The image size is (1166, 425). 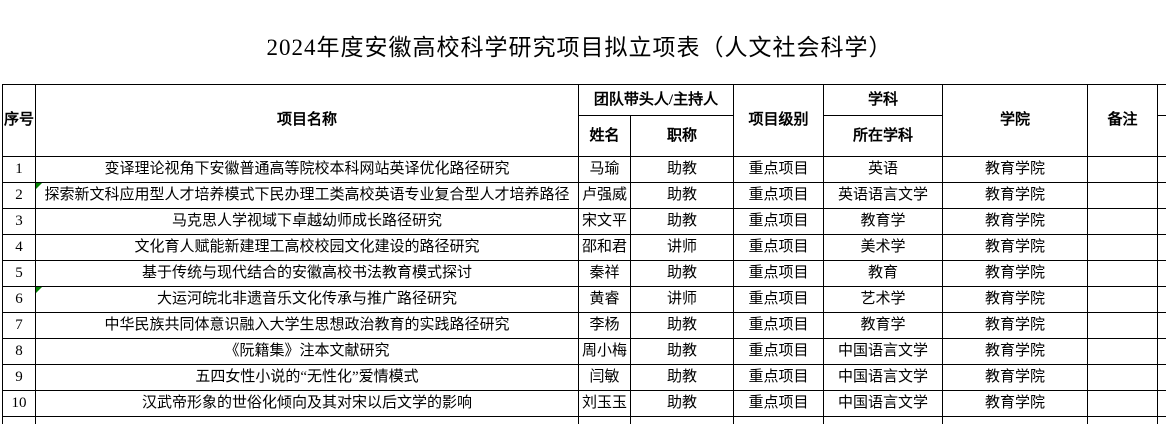 I want to click on cell-index: 8, so click(x=19, y=351).